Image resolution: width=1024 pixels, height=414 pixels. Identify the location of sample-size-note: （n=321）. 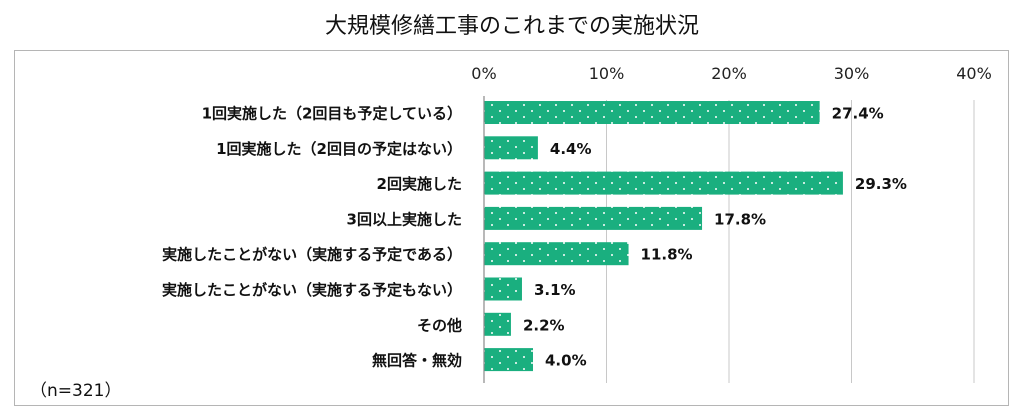
(76, 391).